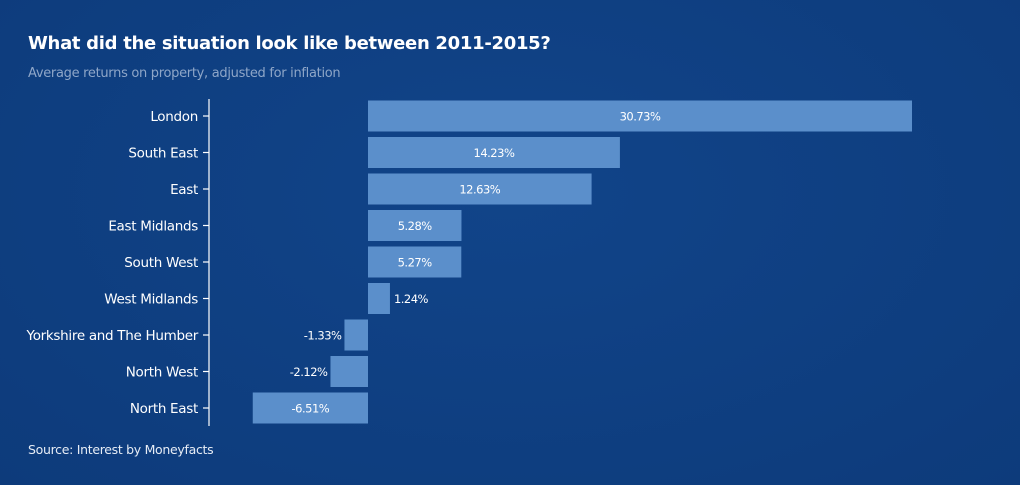 The height and width of the screenshot is (485, 1020). I want to click on data-label: 5.27%, so click(415, 263).